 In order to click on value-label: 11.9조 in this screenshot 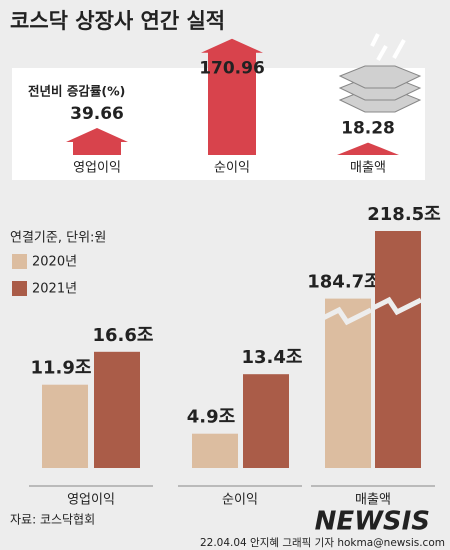, I will do `click(61, 368)`.